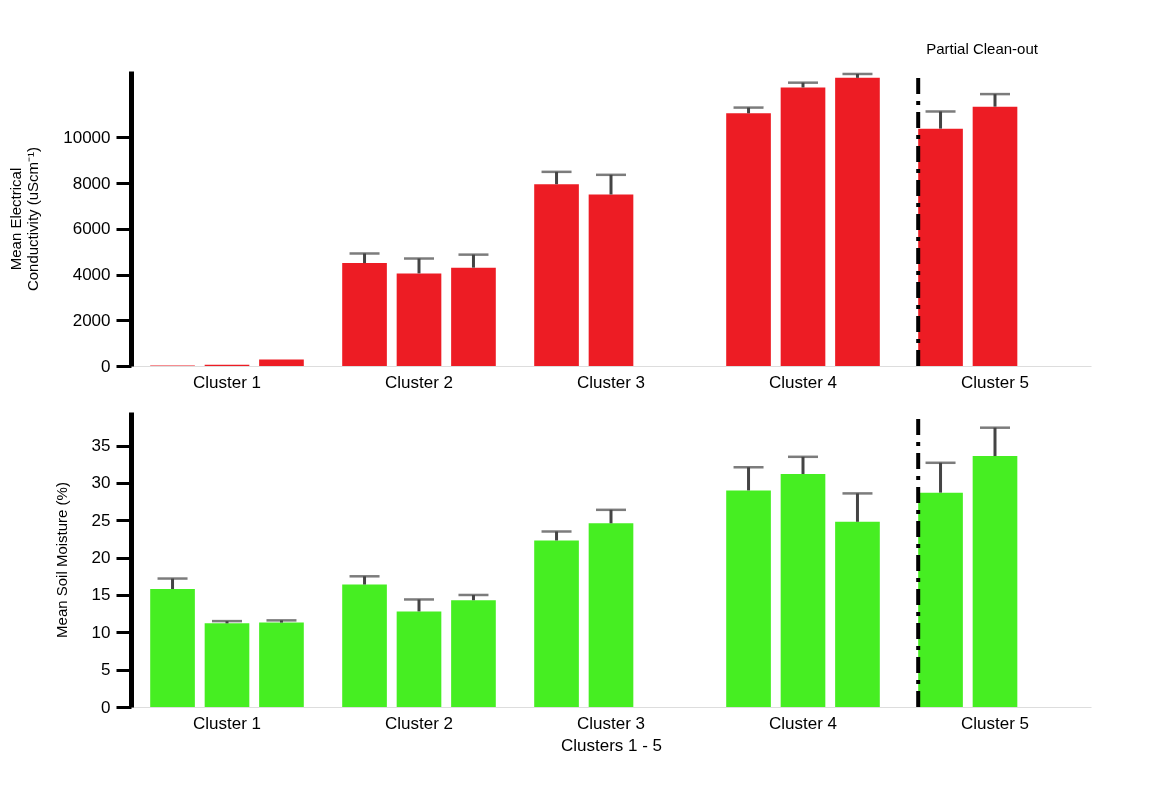 Image resolution: width=1173 pixels, height=791 pixels. I want to click on y-tick-label: 8000, so click(91, 183).